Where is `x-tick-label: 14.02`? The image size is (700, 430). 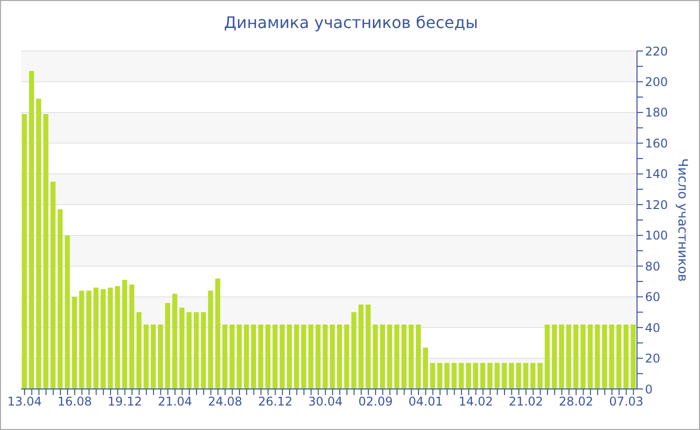
x-tick-label: 14.02 is located at coordinates (476, 401).